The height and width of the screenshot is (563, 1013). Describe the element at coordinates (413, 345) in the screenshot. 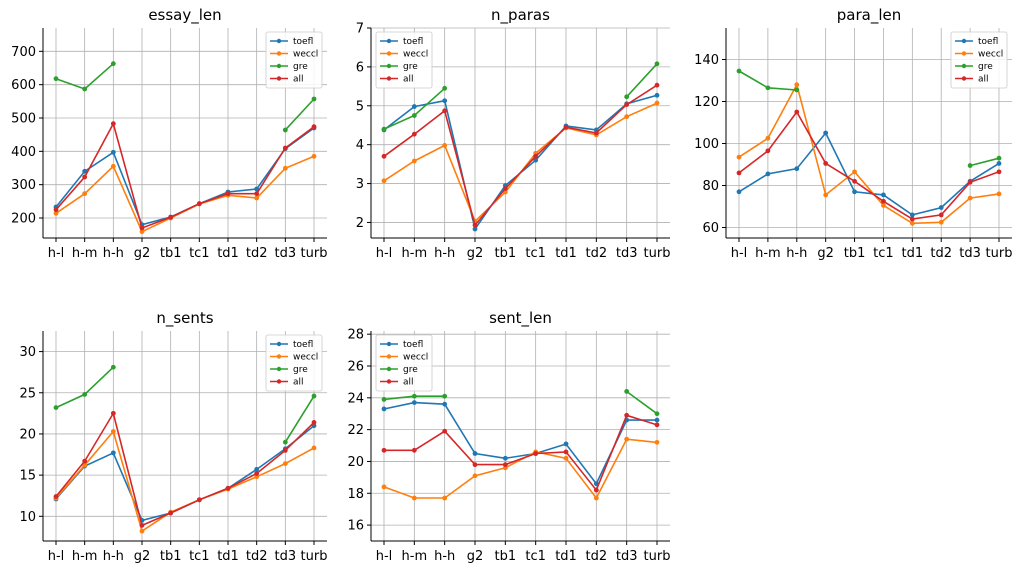

I see `legend-label-toefl: toefl` at that location.